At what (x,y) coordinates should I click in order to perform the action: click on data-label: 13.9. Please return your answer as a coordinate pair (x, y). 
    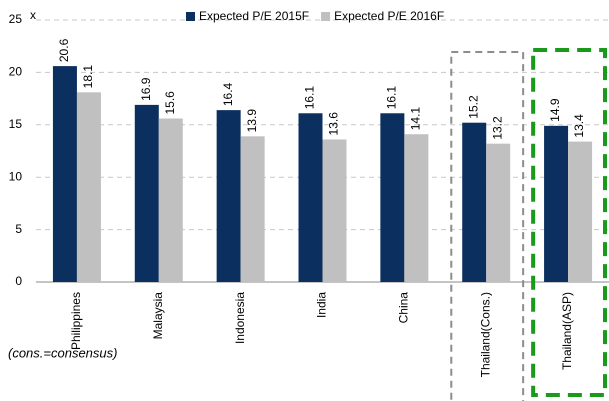
    Looking at the image, I should click on (252, 121).